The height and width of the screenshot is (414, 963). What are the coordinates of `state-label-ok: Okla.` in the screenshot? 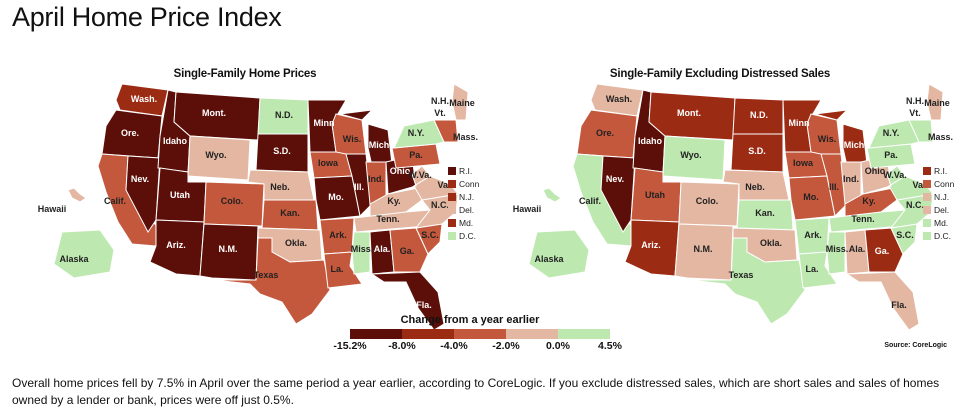 It's located at (296, 243).